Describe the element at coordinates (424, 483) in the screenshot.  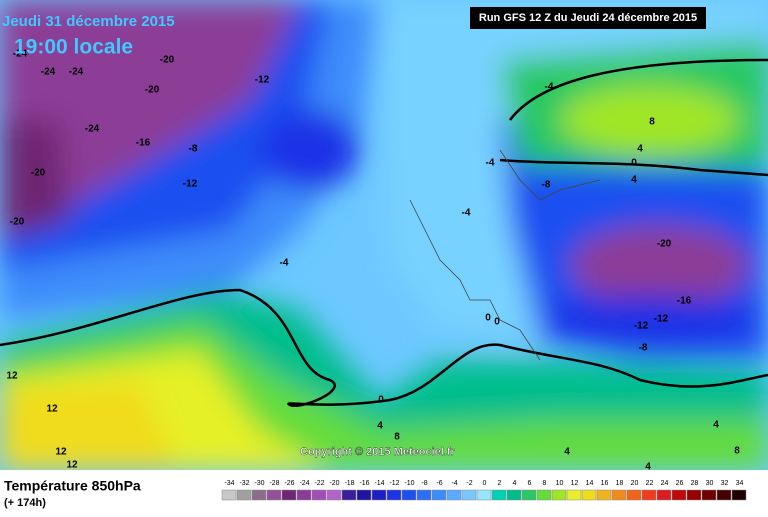
I see `legend-tick-label: -8` at that location.